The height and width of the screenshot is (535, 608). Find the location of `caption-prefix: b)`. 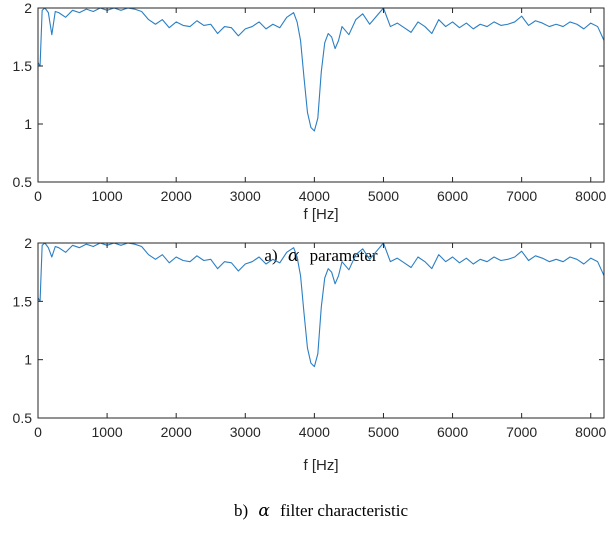

caption-prefix: b) is located at coordinates (241, 510).